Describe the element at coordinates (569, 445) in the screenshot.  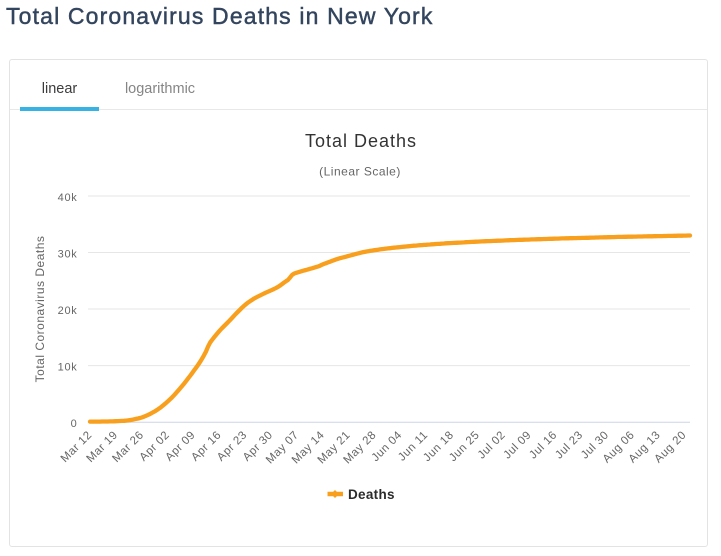
I see `svg-text: Jul 23` at that location.